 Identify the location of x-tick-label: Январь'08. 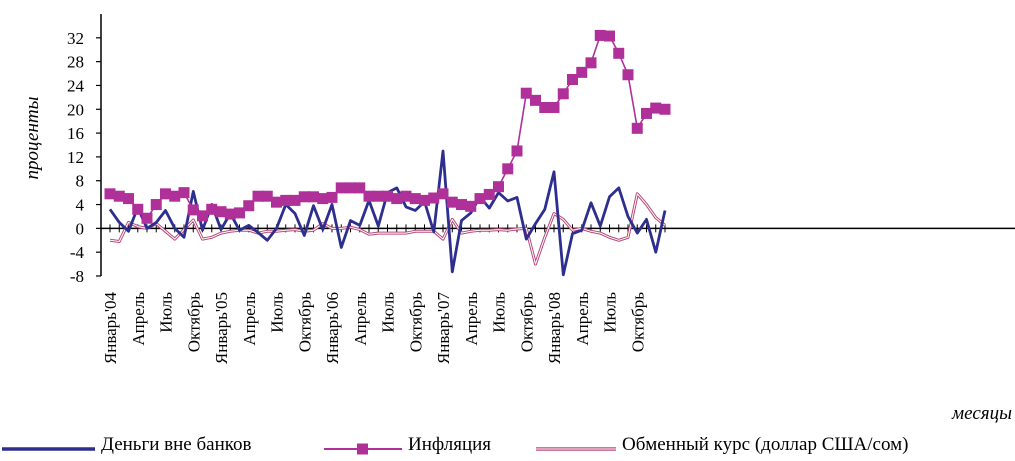
(554, 328).